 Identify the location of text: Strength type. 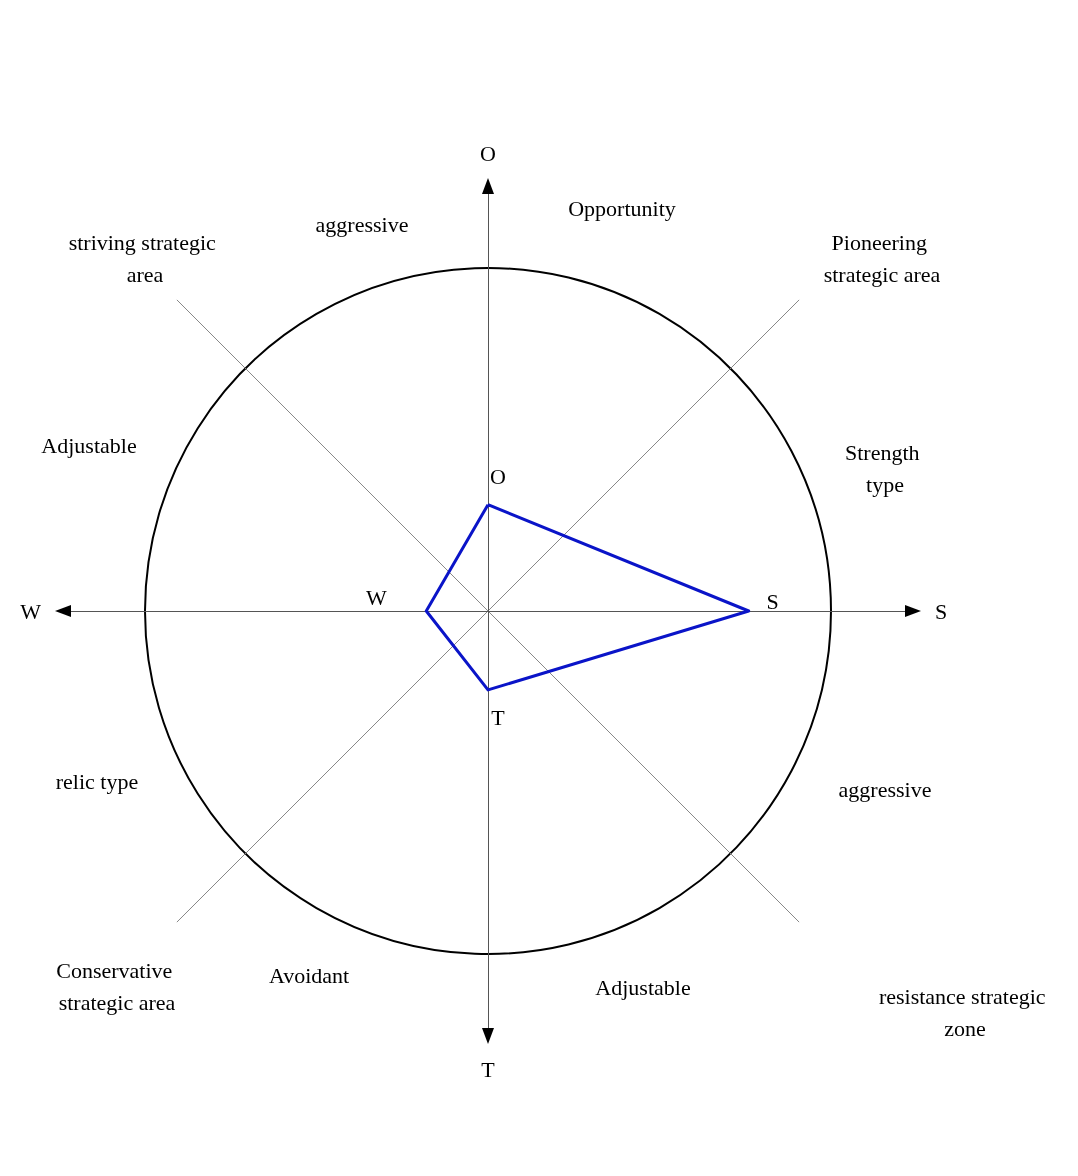
(885, 468).